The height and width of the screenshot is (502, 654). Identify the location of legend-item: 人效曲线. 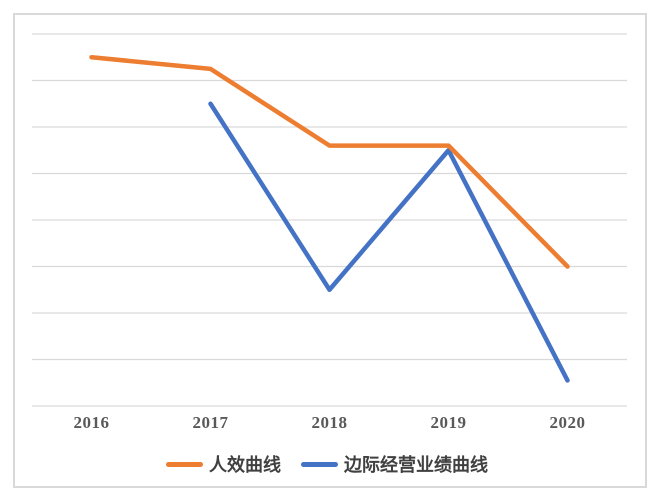
(223, 464).